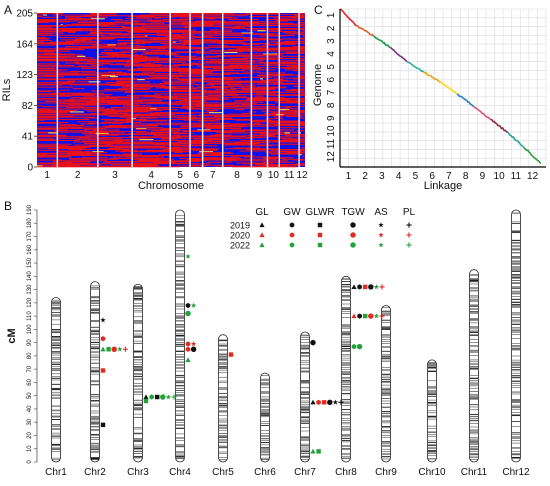 This screenshot has width=550, height=486. Describe the element at coordinates (399, 176) in the screenshot. I see `linkage-tick-label: 4` at that location.